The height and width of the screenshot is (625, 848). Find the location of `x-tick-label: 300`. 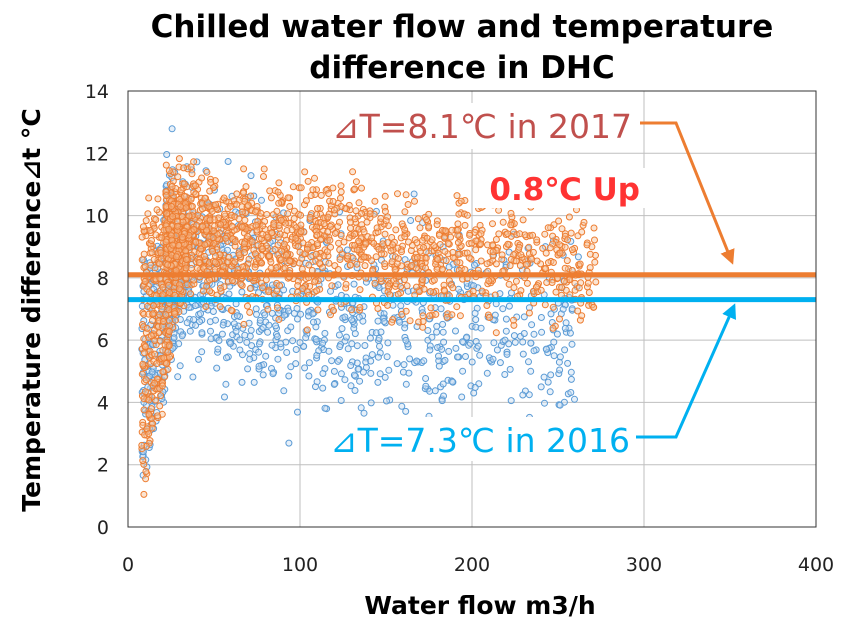

x-tick-label: 300 is located at coordinates (644, 565).